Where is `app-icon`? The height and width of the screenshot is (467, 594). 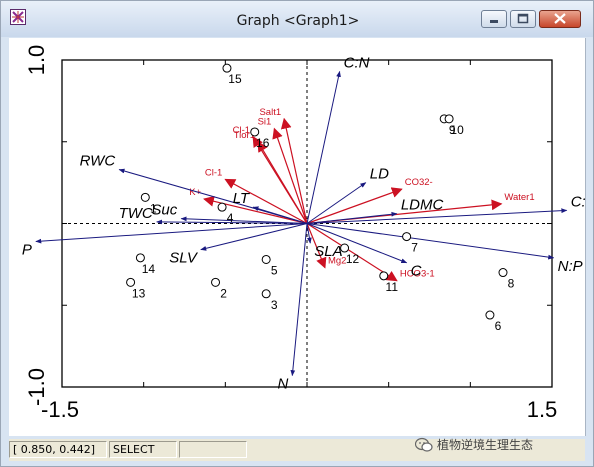 app-icon is located at coordinates (18, 17).